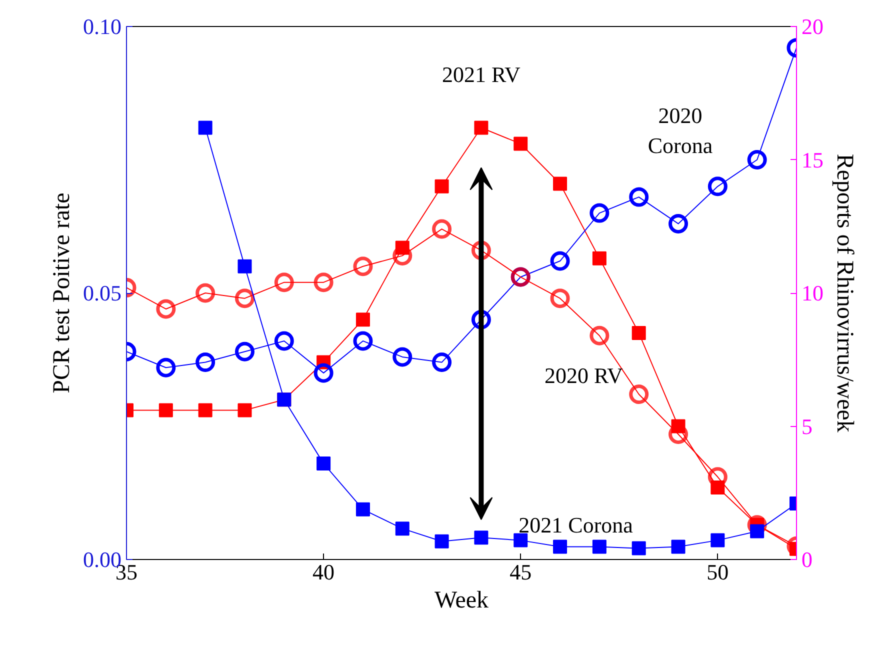 This screenshot has height=650, width=889. What do you see at coordinates (583, 375) in the screenshot?
I see `series-label: 2020 RV` at bounding box center [583, 375].